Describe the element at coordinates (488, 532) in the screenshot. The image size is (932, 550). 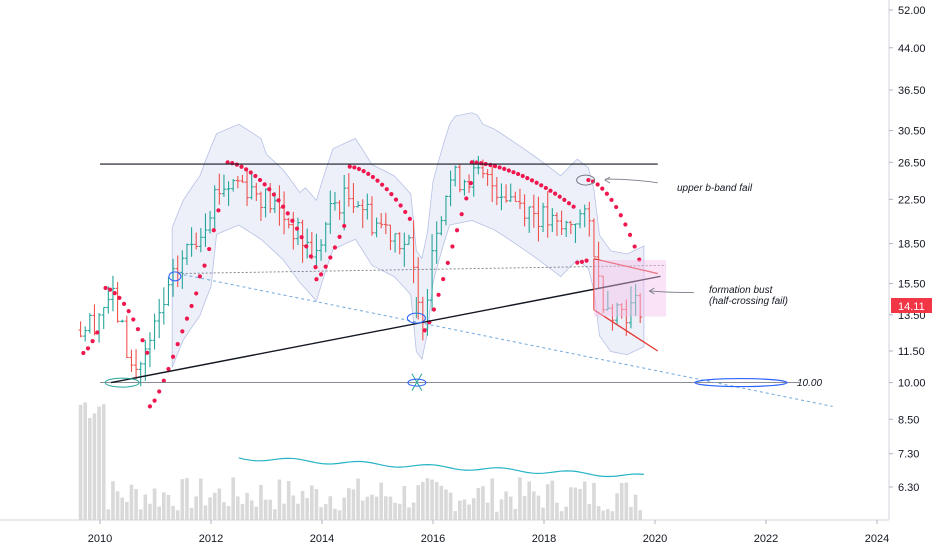
I see `time-axis: 2010 2012 2014 2016 2018 2020 2022 2024` at that location.